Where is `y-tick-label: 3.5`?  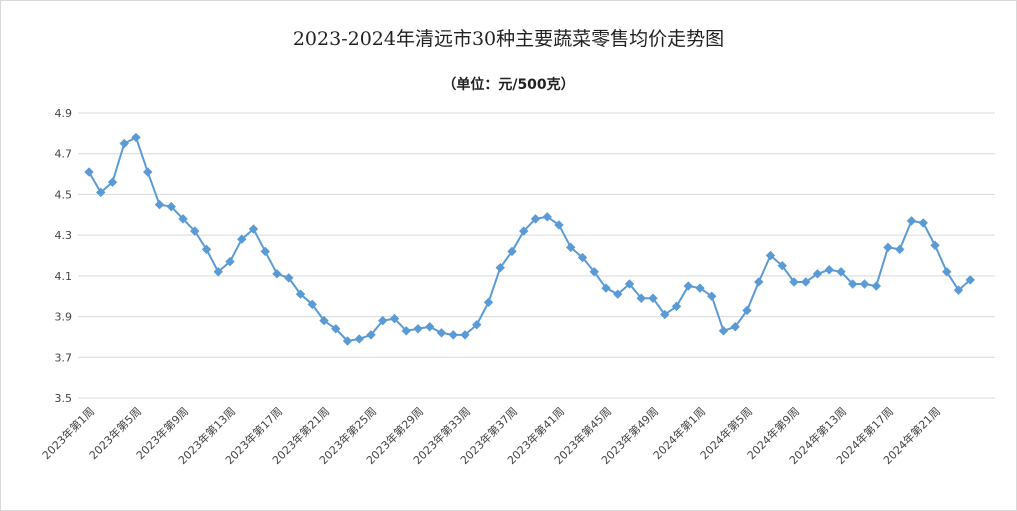 y-tick-label: 3.5 is located at coordinates (64, 398).